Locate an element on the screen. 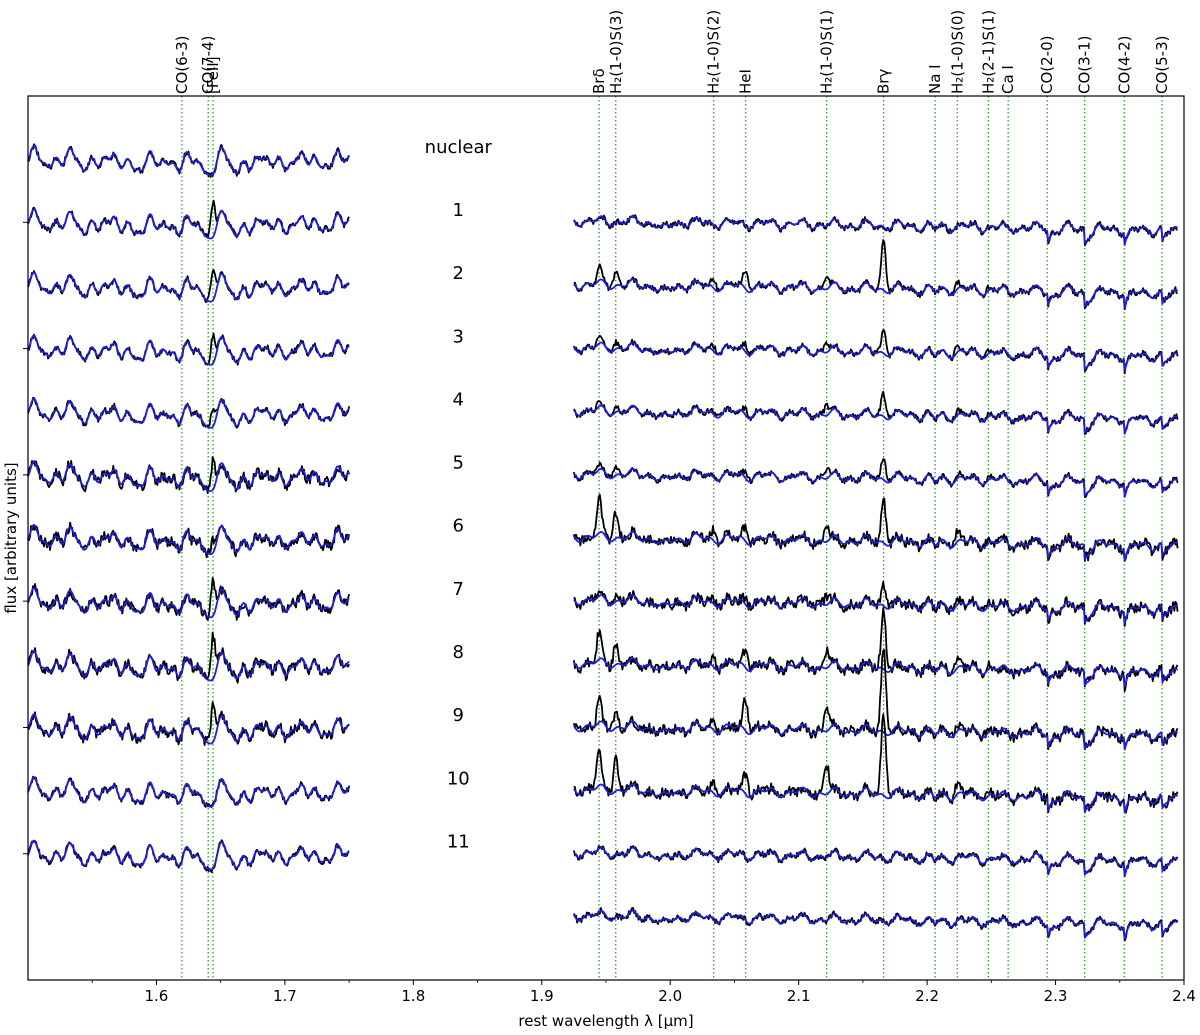 The width and height of the screenshot is (1200, 1035). x-tick-label: 2.0 is located at coordinates (670, 996).